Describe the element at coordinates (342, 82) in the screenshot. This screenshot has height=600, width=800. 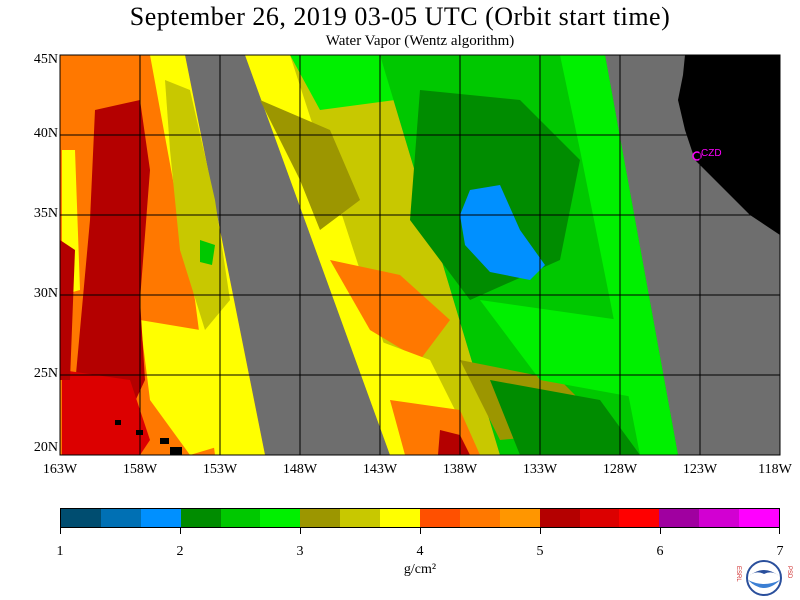
I see `swath-middle-green-top` at that location.